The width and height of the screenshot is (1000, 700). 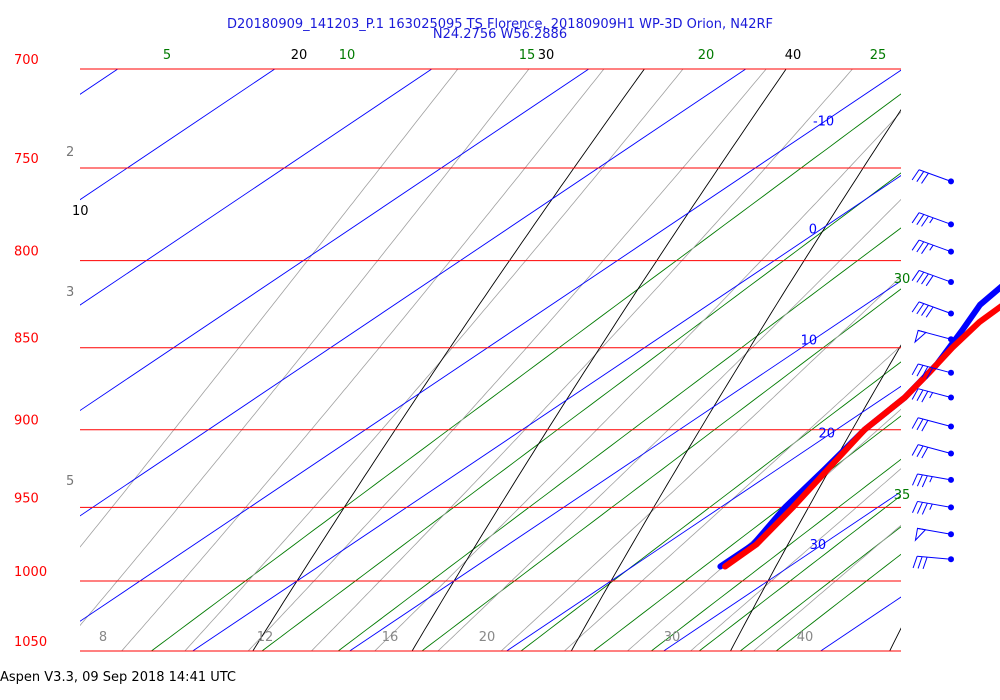 I want to click on mixing-ratio-label: 10, so click(x=347, y=55).